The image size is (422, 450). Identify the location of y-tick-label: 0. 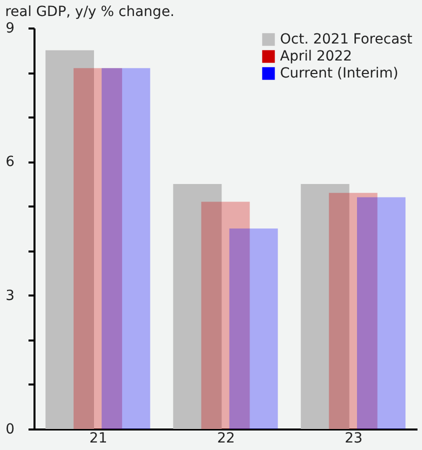
(10, 430).